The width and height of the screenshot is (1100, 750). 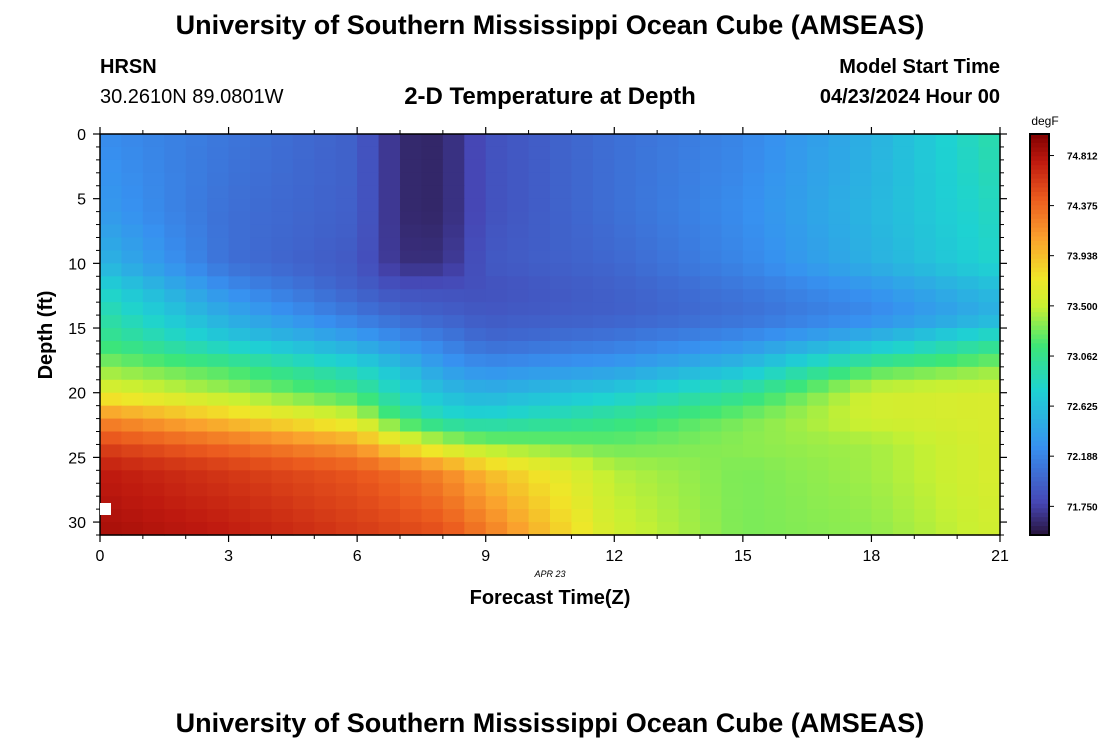 What do you see at coordinates (1044, 121) in the screenshot?
I see `colorbar-unit: degF` at bounding box center [1044, 121].